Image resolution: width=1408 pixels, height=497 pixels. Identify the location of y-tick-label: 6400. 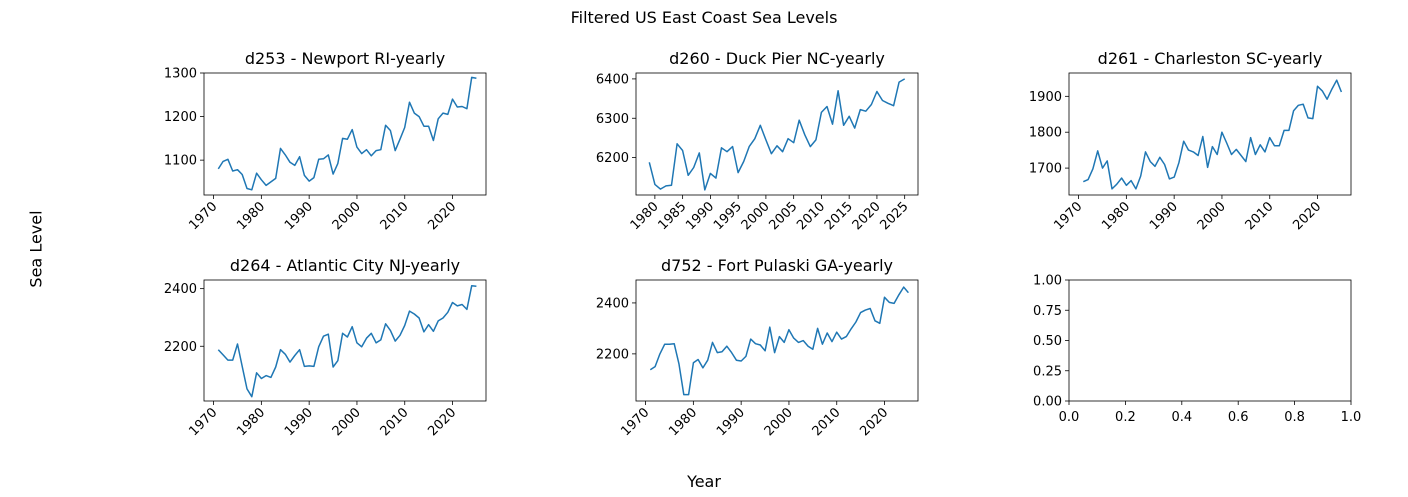
(612, 79).